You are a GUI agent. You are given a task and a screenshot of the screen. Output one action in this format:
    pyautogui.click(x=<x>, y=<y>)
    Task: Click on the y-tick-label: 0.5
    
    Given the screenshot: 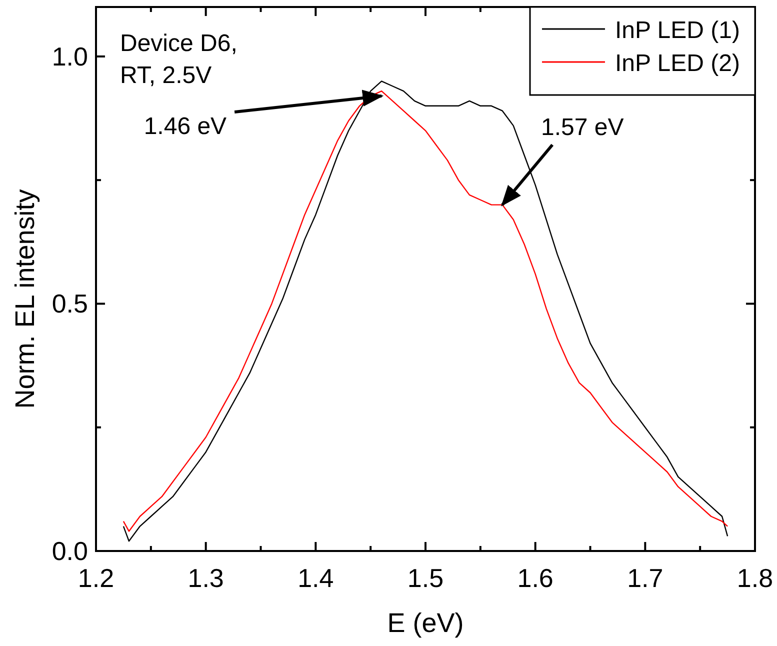 What is the action you would take?
    pyautogui.click(x=70, y=303)
    